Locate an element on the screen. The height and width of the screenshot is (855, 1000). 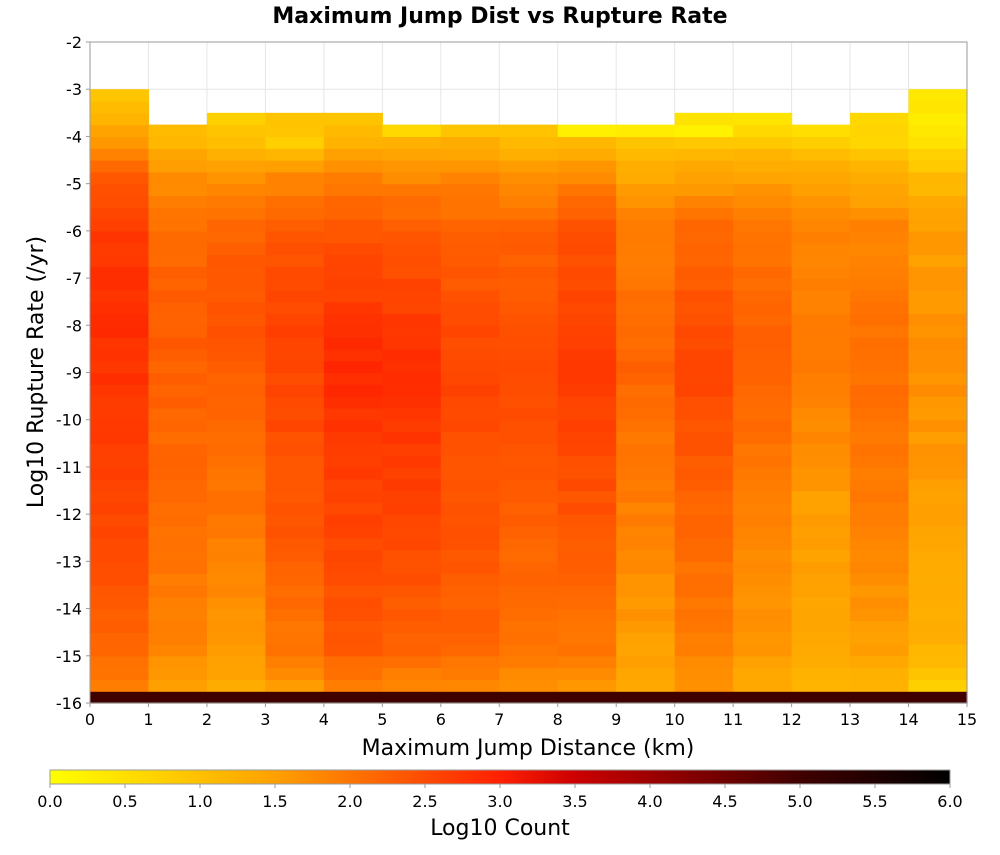
y-tick-label: -5 is located at coordinates (74, 184).